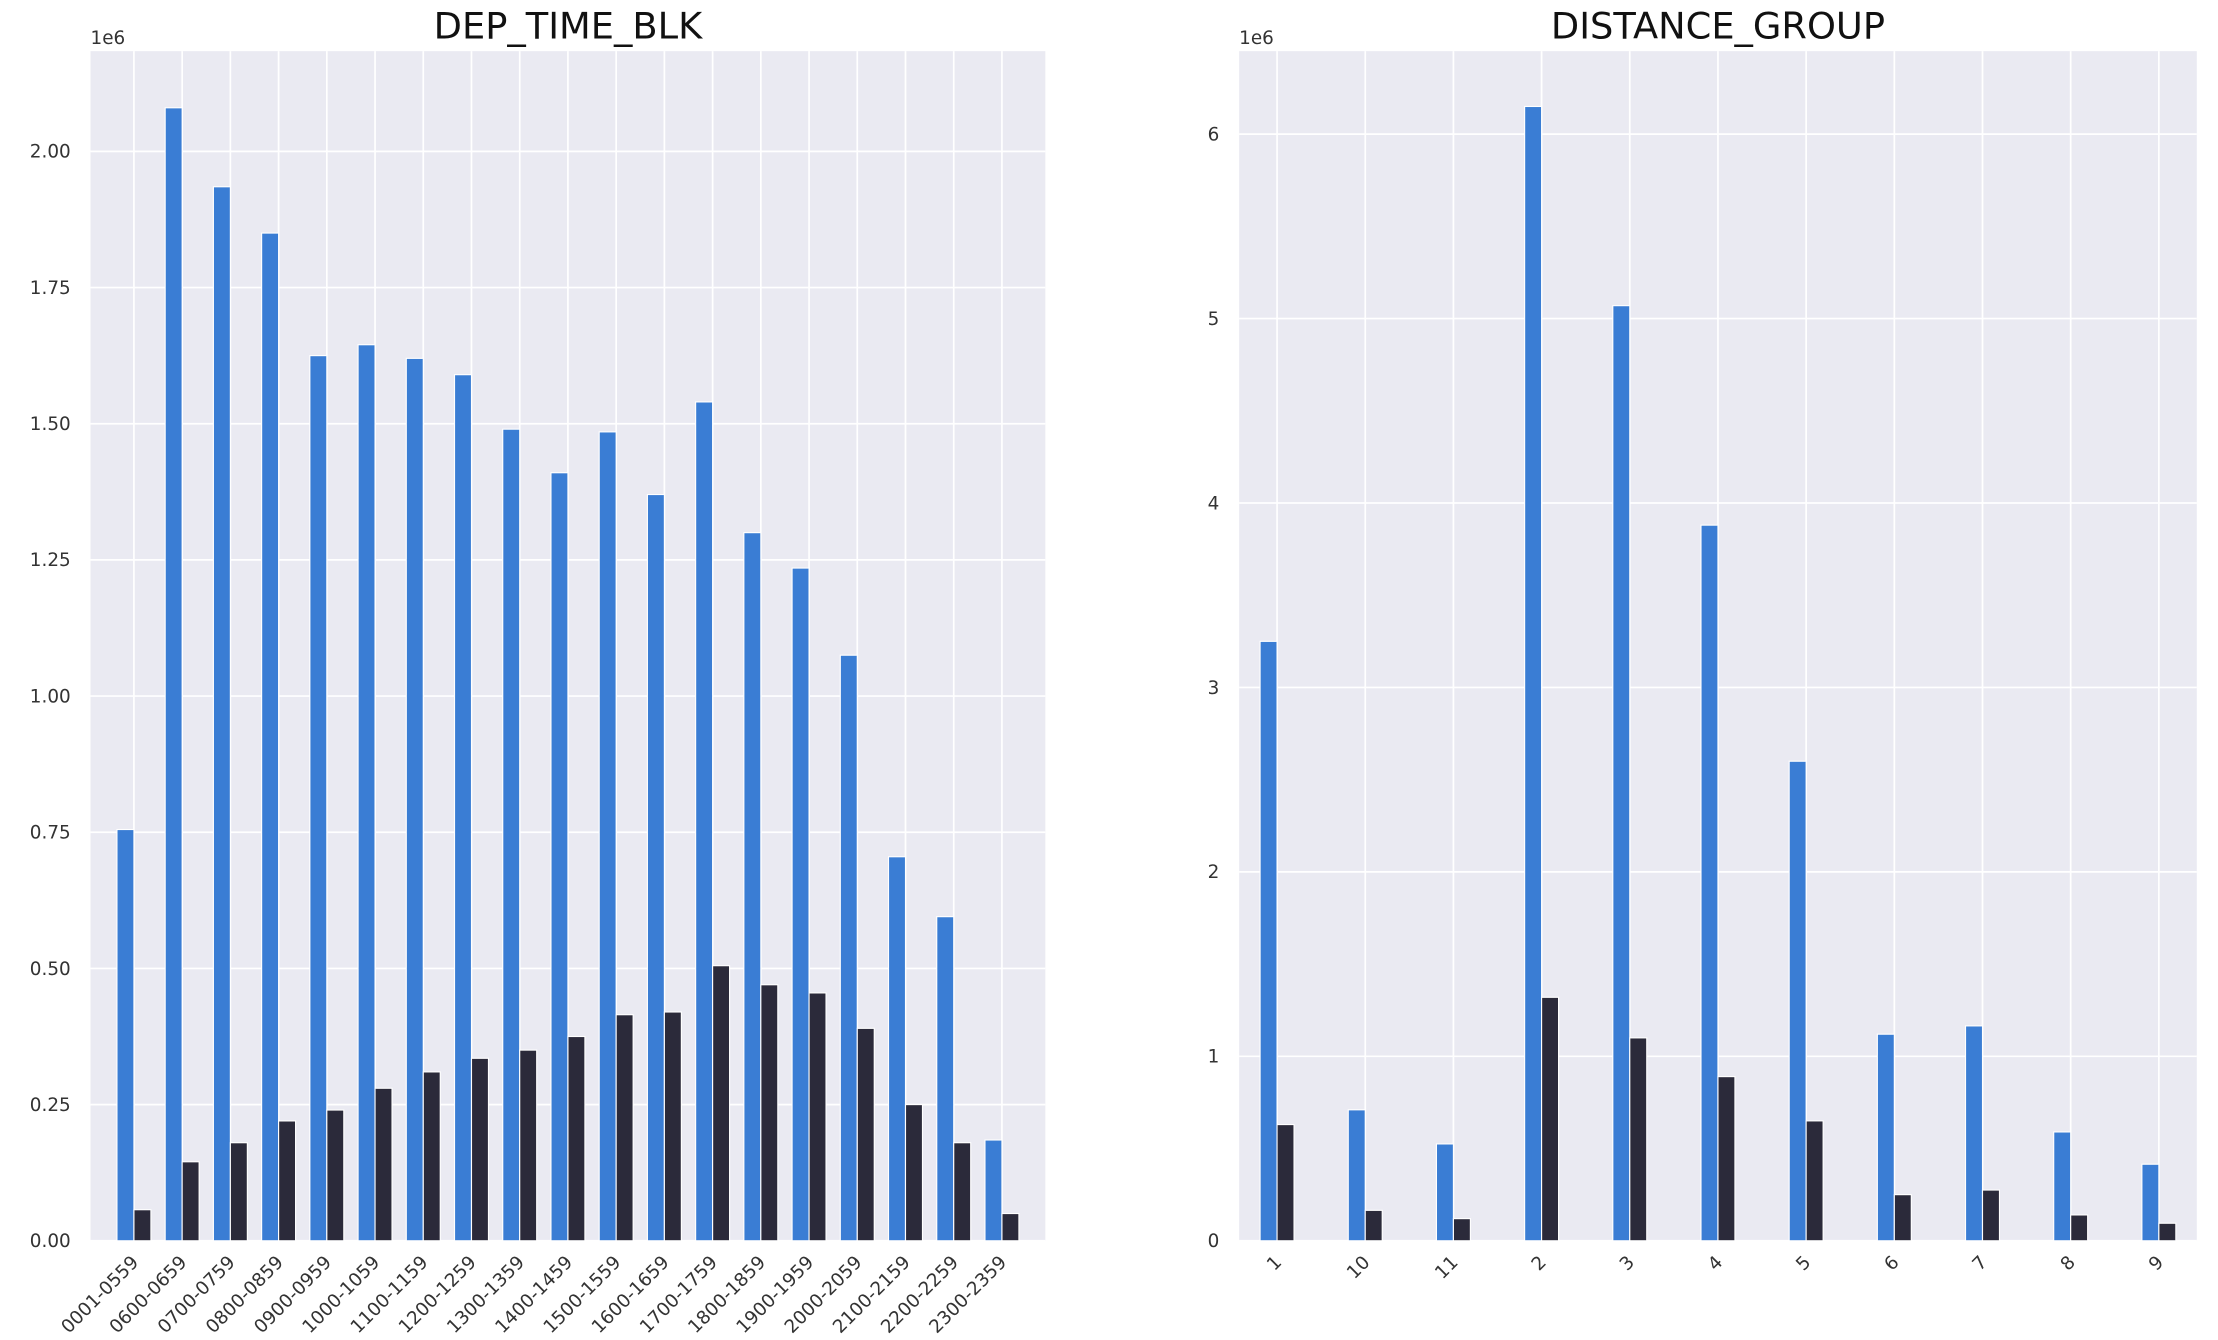 The width and height of the screenshot is (2218, 1340). I want to click on chart-title: DISTANCE_GROUP, so click(1718, 25).